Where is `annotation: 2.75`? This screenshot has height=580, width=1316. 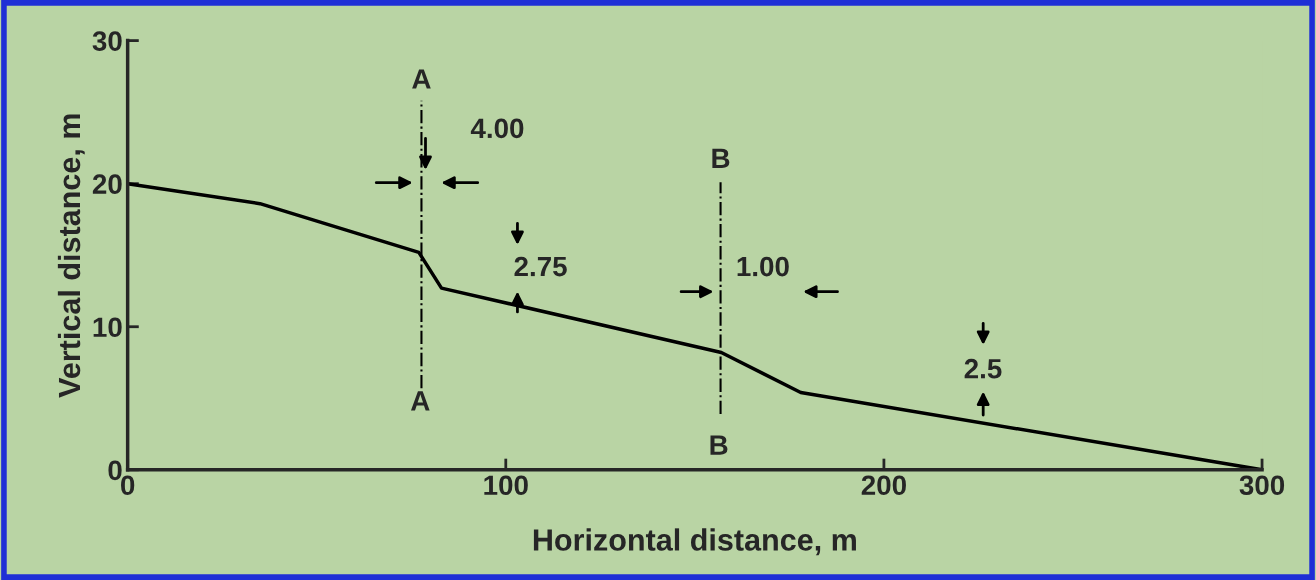
annotation: 2.75 is located at coordinates (540, 266).